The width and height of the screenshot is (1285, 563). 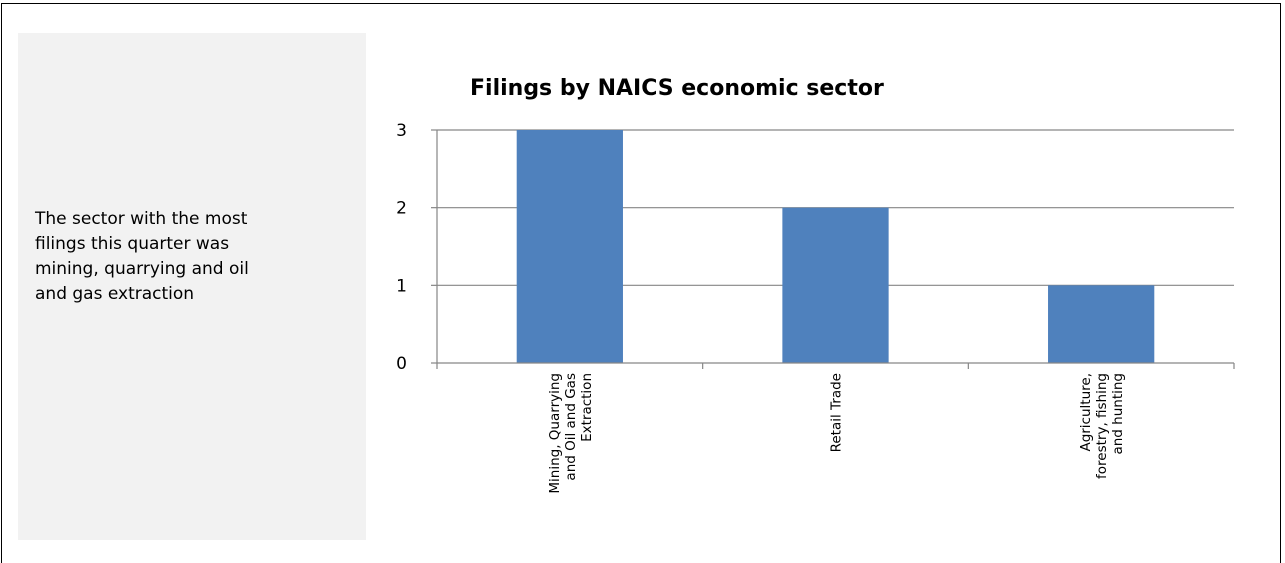 What do you see at coordinates (401, 209) in the screenshot?
I see `y-tick-label: 2` at bounding box center [401, 209].